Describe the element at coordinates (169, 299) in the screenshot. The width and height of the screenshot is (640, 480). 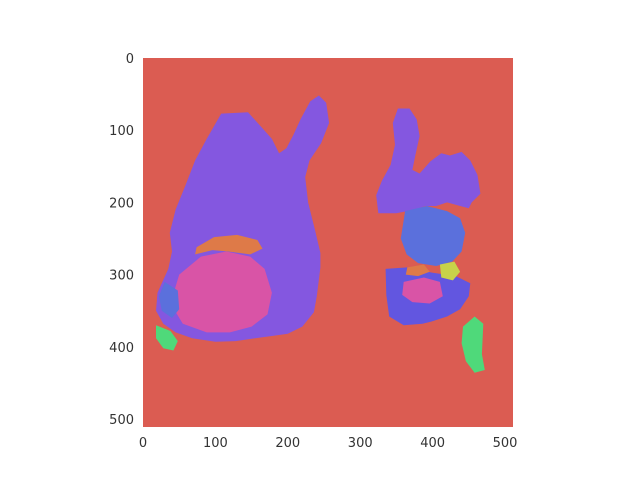
I see `segment-left-blue` at that location.